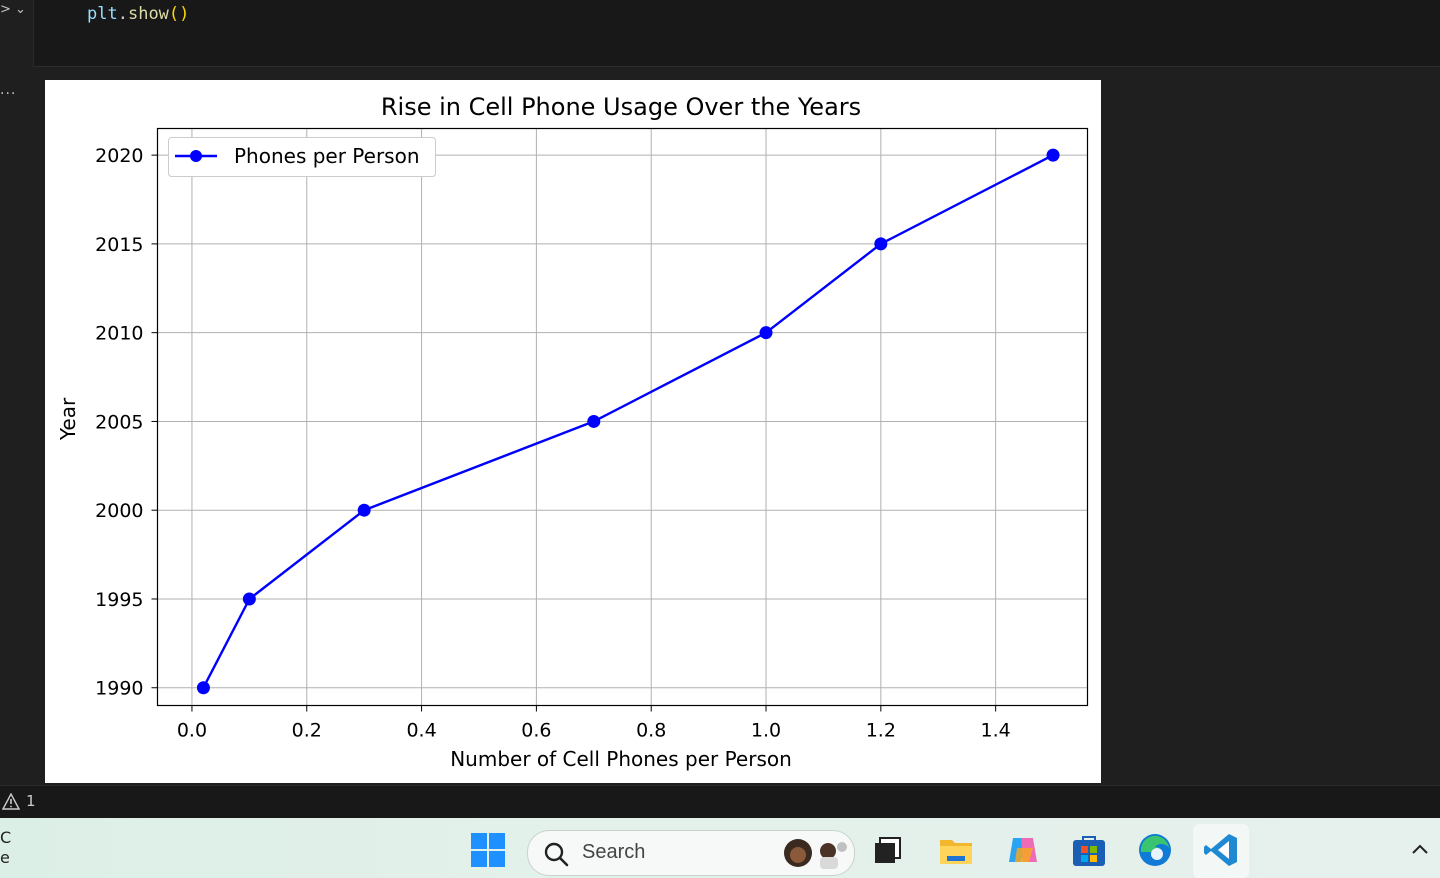 This screenshot has height=878, width=1440. What do you see at coordinates (119, 600) in the screenshot?
I see `y-tick-label: 1995` at bounding box center [119, 600].